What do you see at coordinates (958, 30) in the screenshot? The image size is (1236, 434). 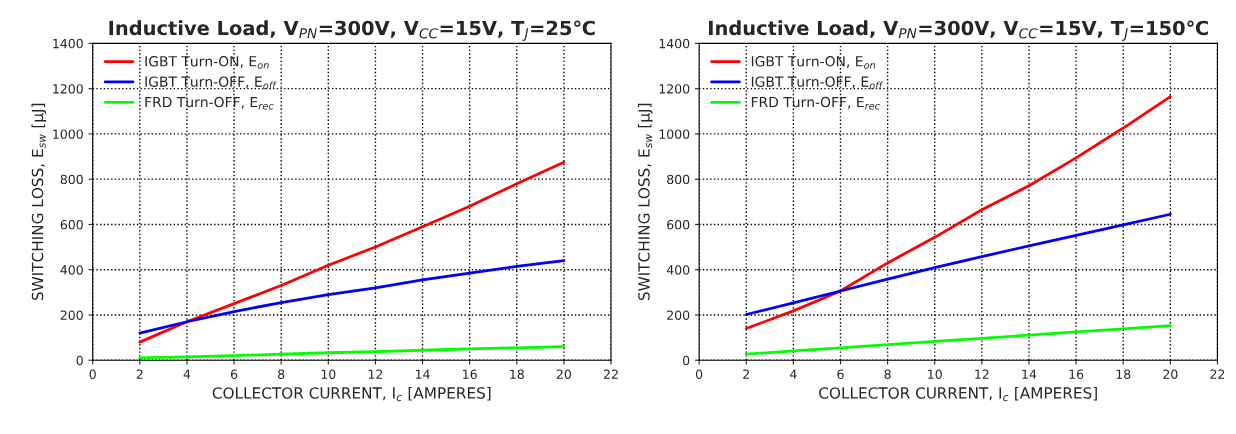 I see `chart-title: Inductive Load, V$_{PN}$=300V, V$_{CC}$=15V, T$_{J}$=150℃` at bounding box center [958, 30].